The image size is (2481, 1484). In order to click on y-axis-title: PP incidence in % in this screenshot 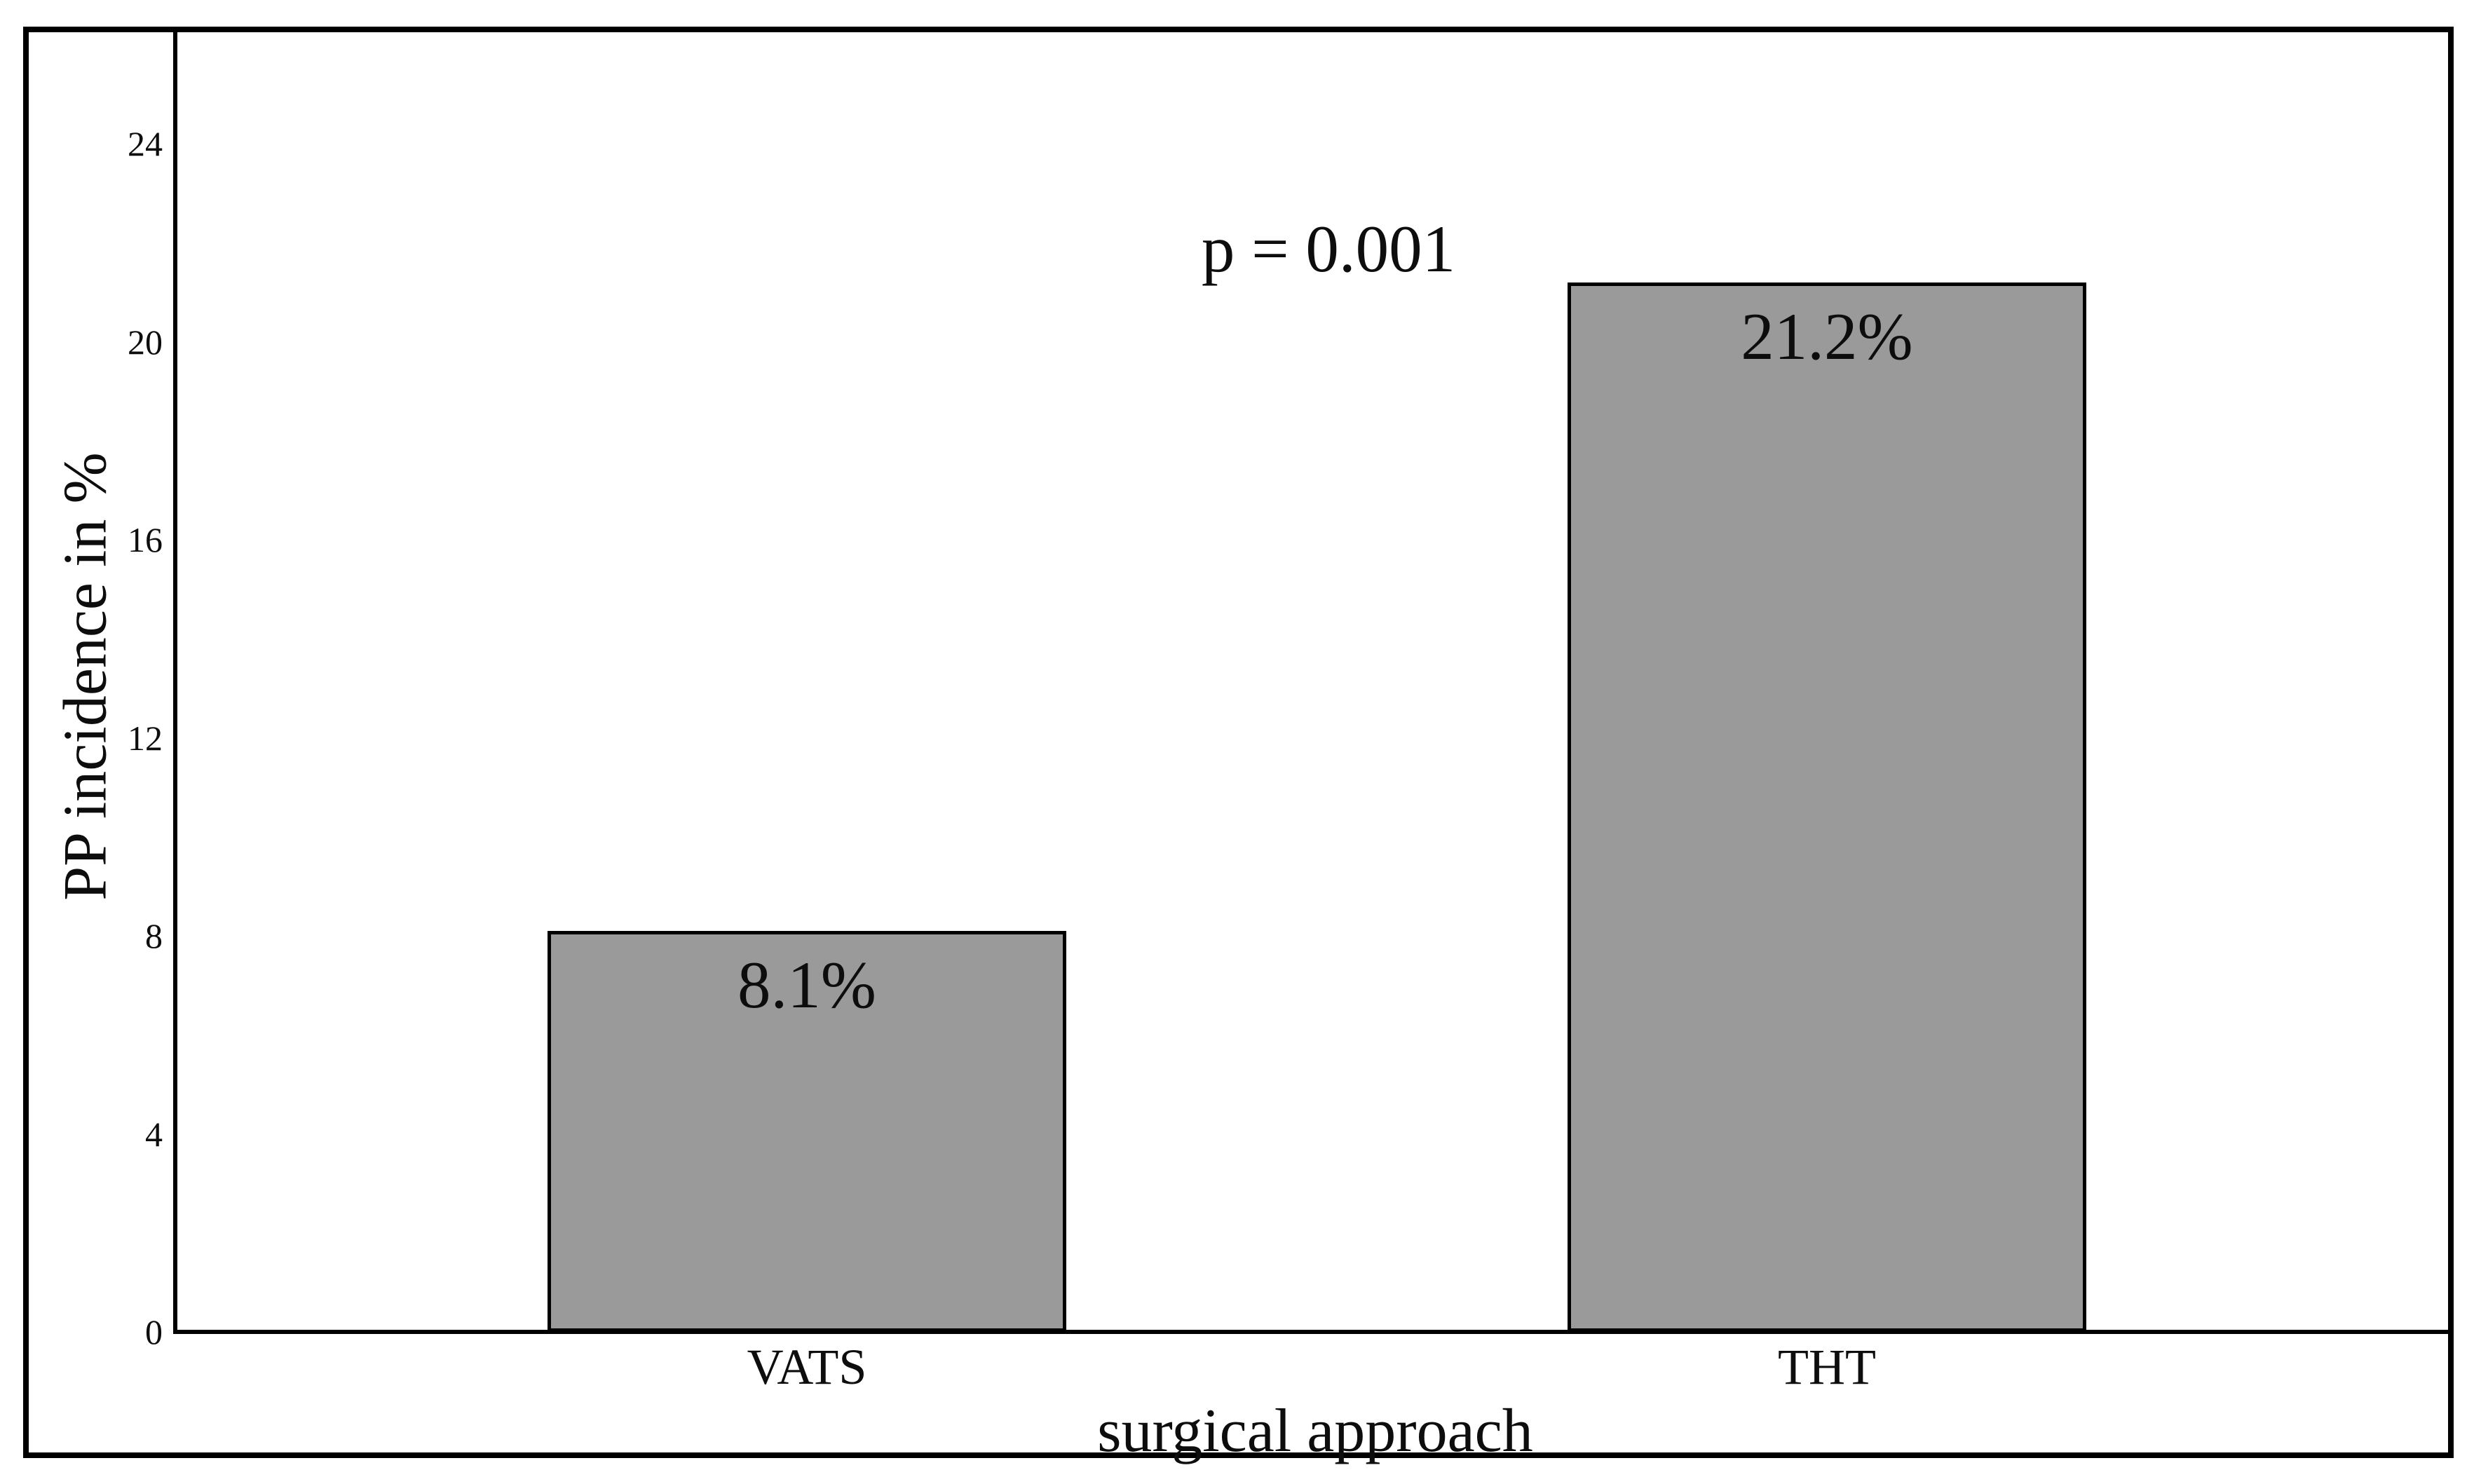, I will do `click(86, 676)`.